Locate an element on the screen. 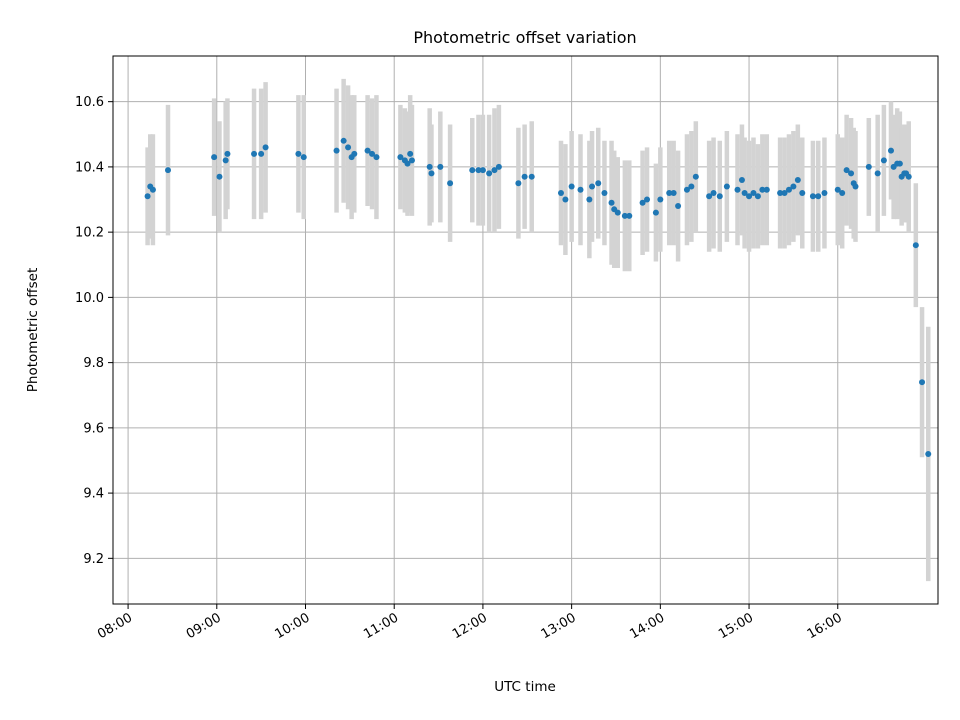  y-tick-label: 10.4 is located at coordinates (89, 167).